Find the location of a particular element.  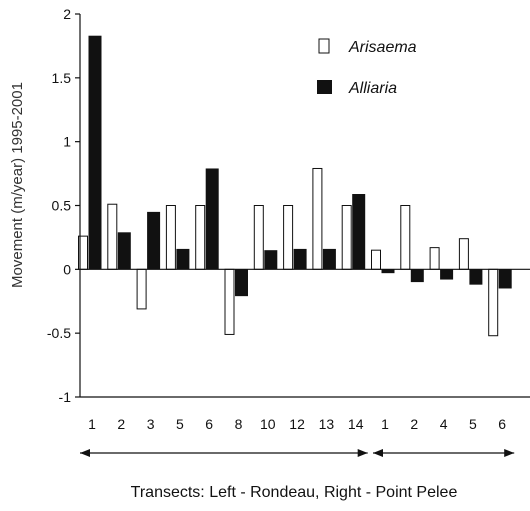

legend-swatch-outline is located at coordinates (324, 46).